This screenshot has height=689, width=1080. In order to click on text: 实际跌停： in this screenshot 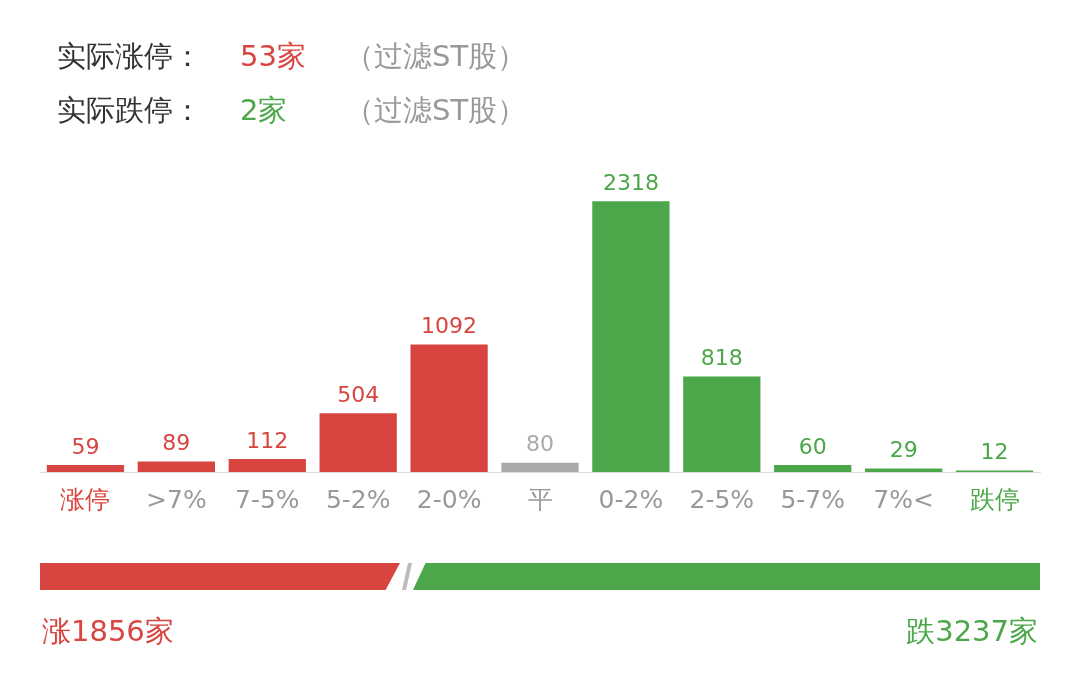, I will do `click(129, 110)`.